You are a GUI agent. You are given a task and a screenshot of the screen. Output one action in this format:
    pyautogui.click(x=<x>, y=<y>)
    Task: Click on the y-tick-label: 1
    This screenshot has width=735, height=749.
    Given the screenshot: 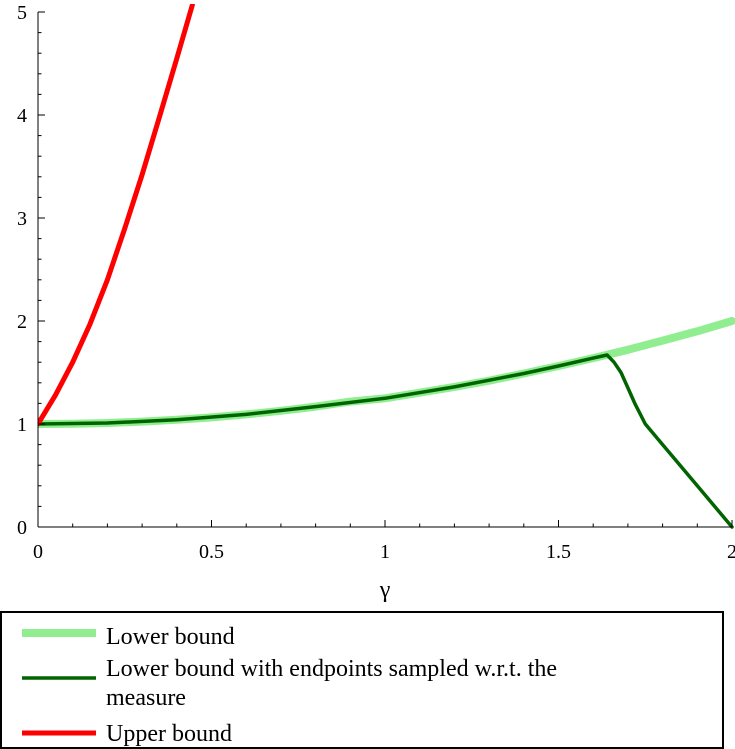 What is the action you would take?
    pyautogui.click(x=22, y=425)
    